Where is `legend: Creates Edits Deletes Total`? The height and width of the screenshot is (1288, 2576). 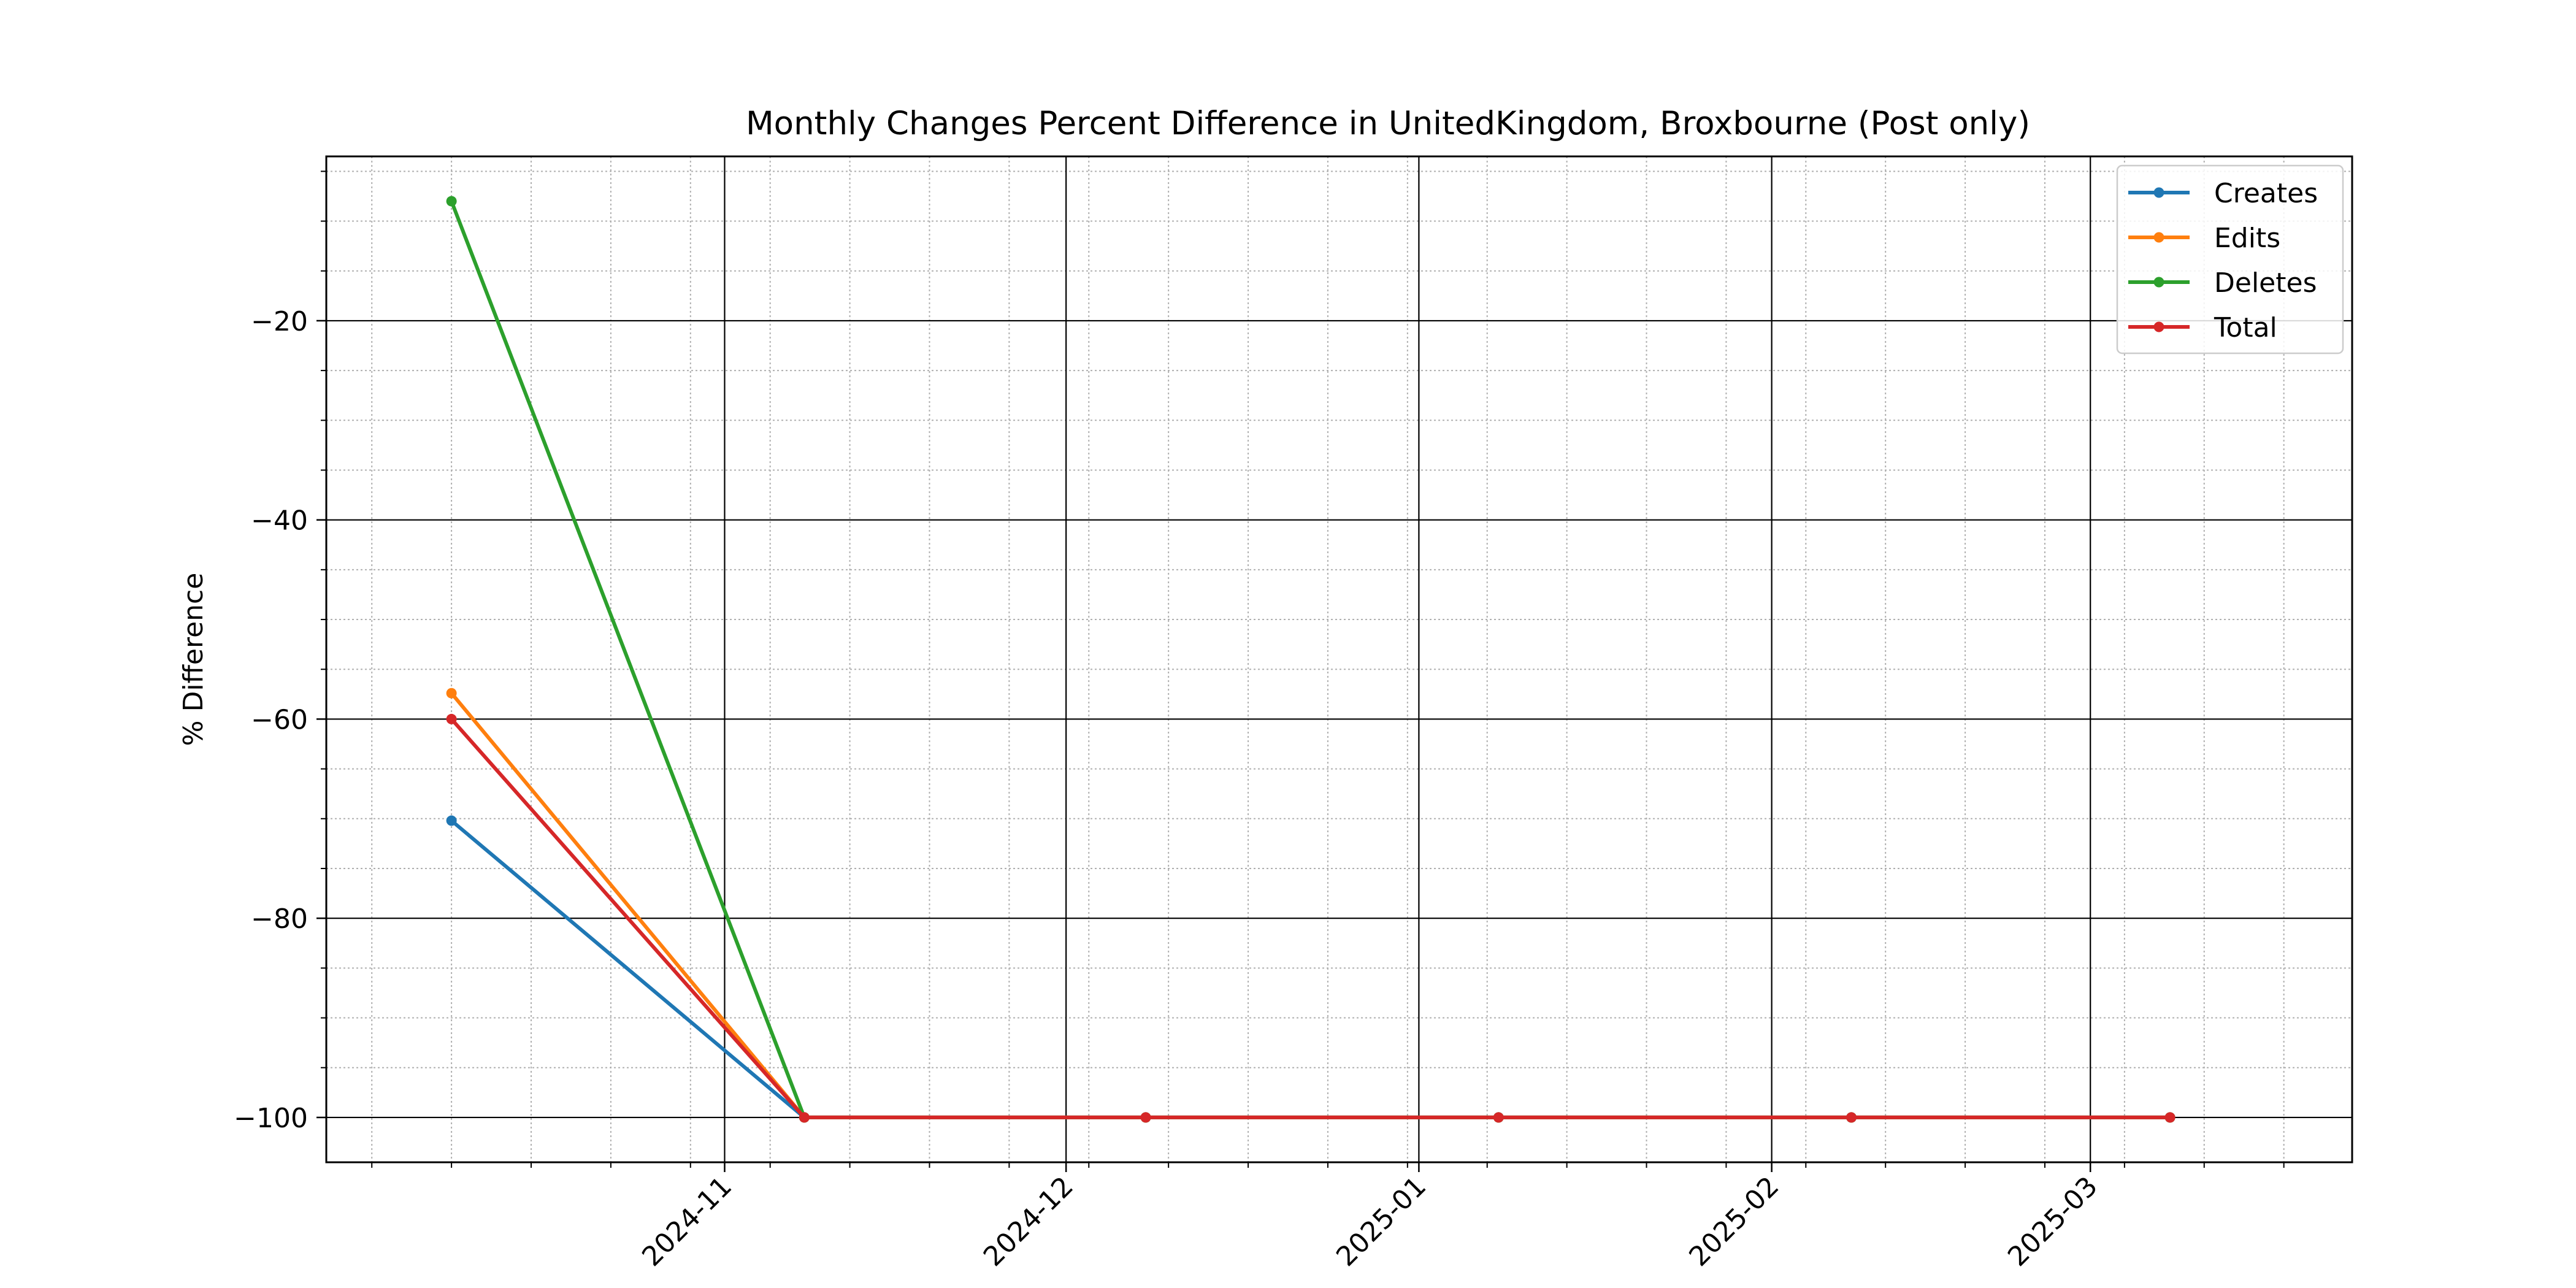 legend: Creates Edits Deletes Total is located at coordinates (2230, 259).